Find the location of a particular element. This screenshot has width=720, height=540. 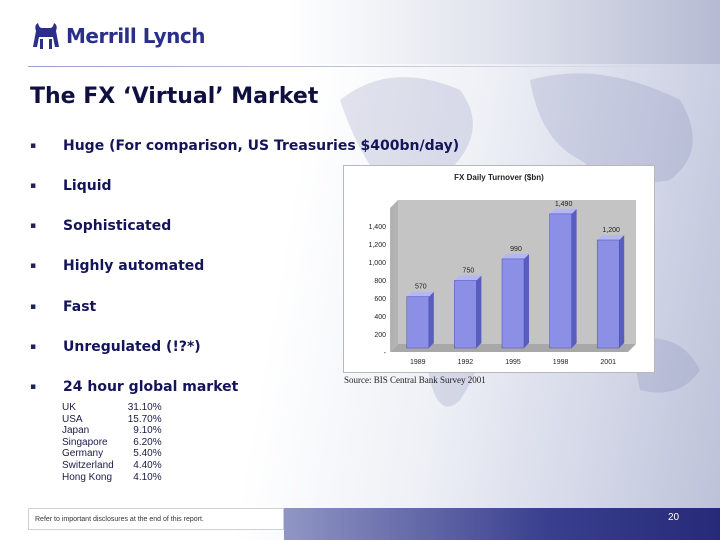

market-share-row: Switzerland 4.40% is located at coordinates (112, 466).